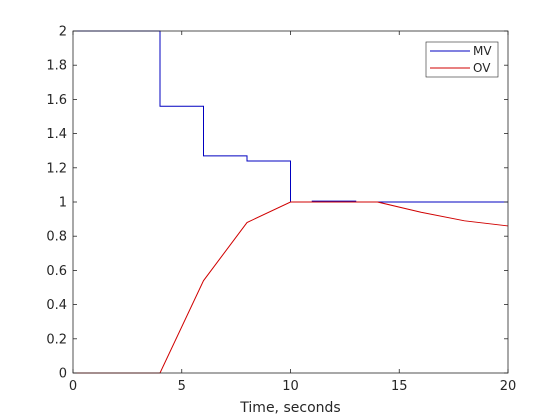  Describe the element at coordinates (63, 203) in the screenshot. I see `y-tick-label: 1` at that location.